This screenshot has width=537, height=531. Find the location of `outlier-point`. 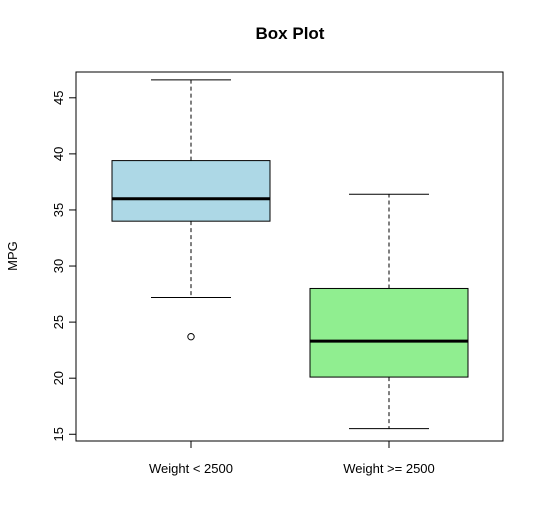

outlier-point is located at coordinates (191, 336).